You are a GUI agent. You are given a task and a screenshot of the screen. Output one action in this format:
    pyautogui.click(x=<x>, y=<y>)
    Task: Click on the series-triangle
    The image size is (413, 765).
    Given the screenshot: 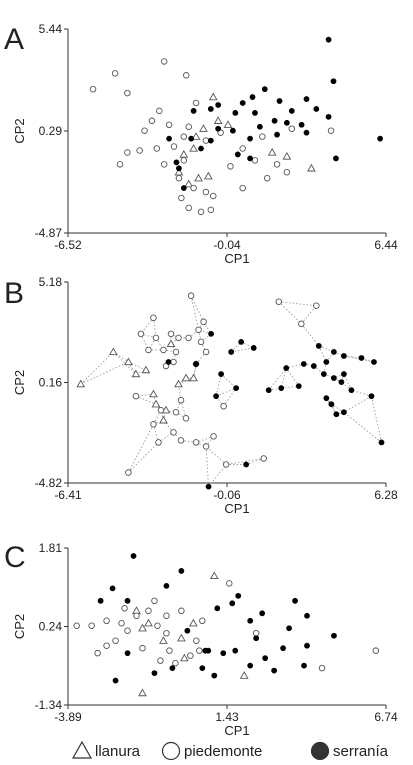 What is the action you would take?
    pyautogui.click(x=245, y=140)
    